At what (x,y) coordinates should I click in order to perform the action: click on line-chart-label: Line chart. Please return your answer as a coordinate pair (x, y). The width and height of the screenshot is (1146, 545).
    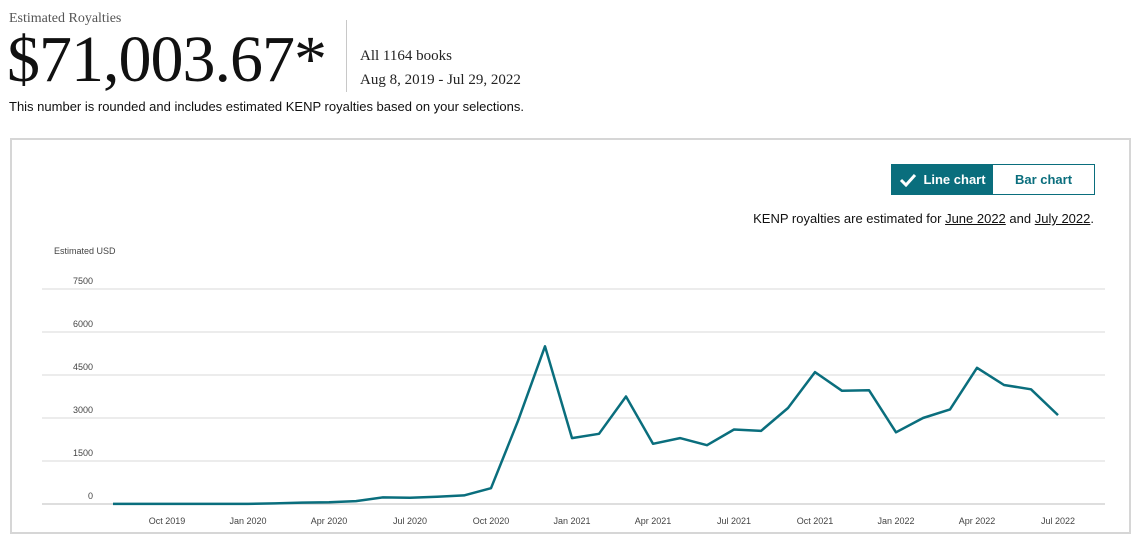
    Looking at the image, I should click on (954, 179).